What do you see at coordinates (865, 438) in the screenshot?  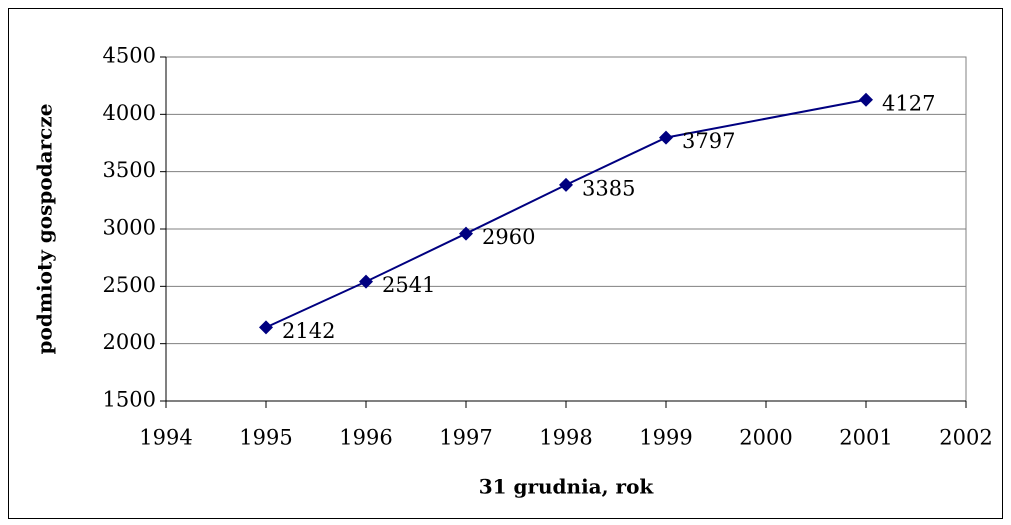 I see `x-tick-label: 2001` at bounding box center [865, 438].